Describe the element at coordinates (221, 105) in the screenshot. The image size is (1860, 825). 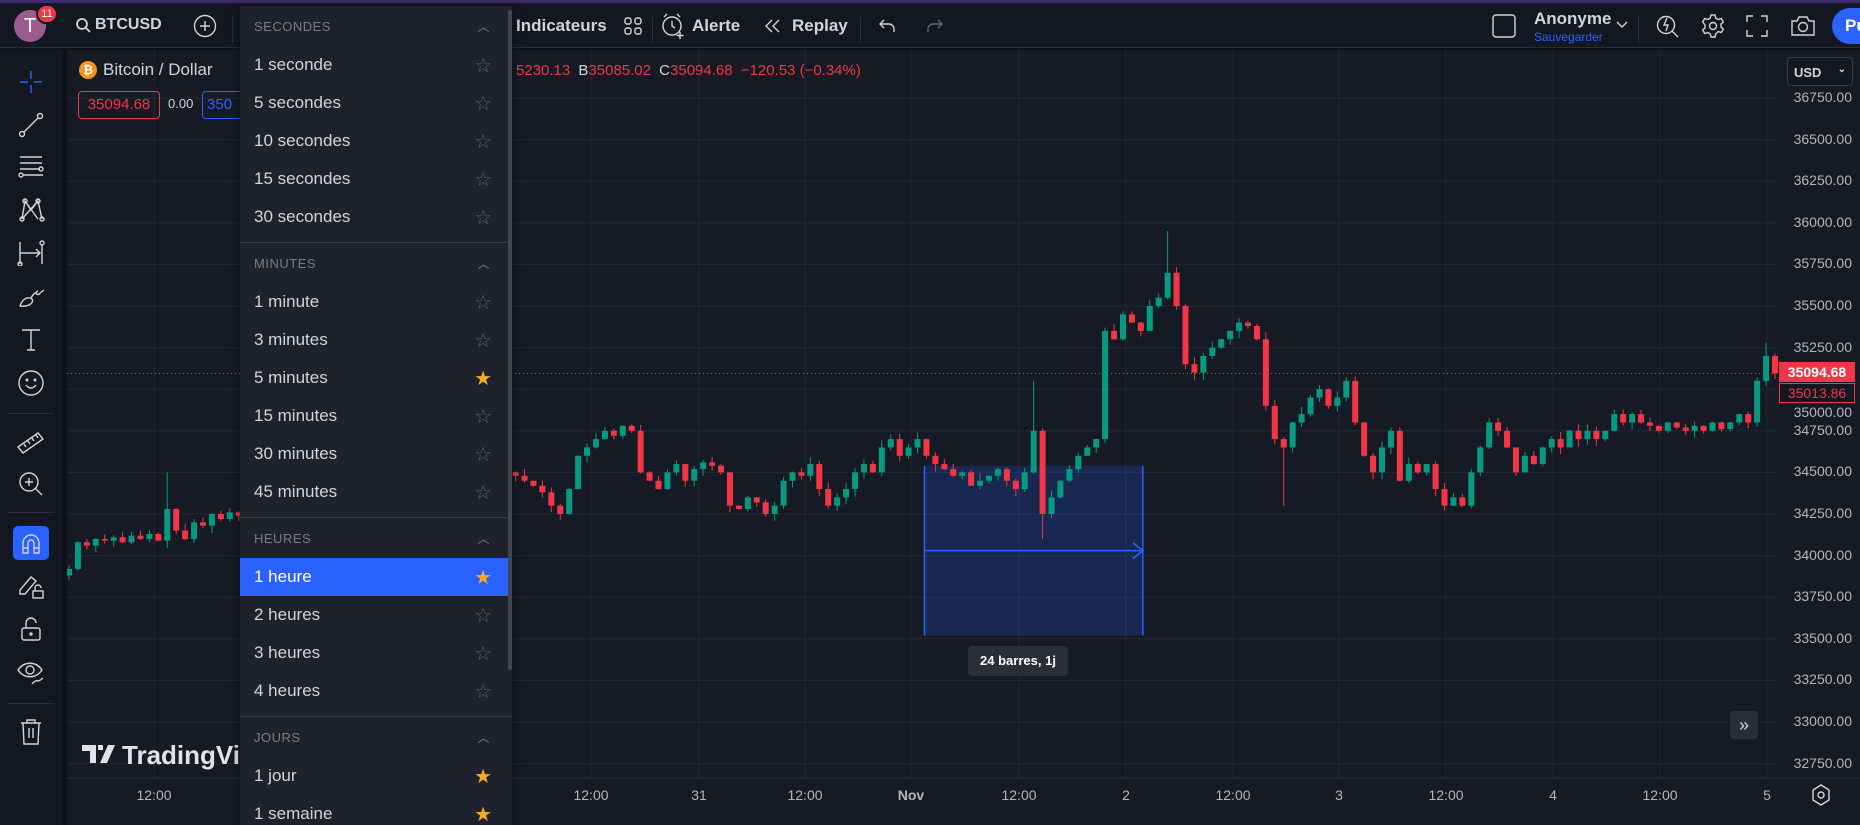
I see `buy-button: 350` at that location.